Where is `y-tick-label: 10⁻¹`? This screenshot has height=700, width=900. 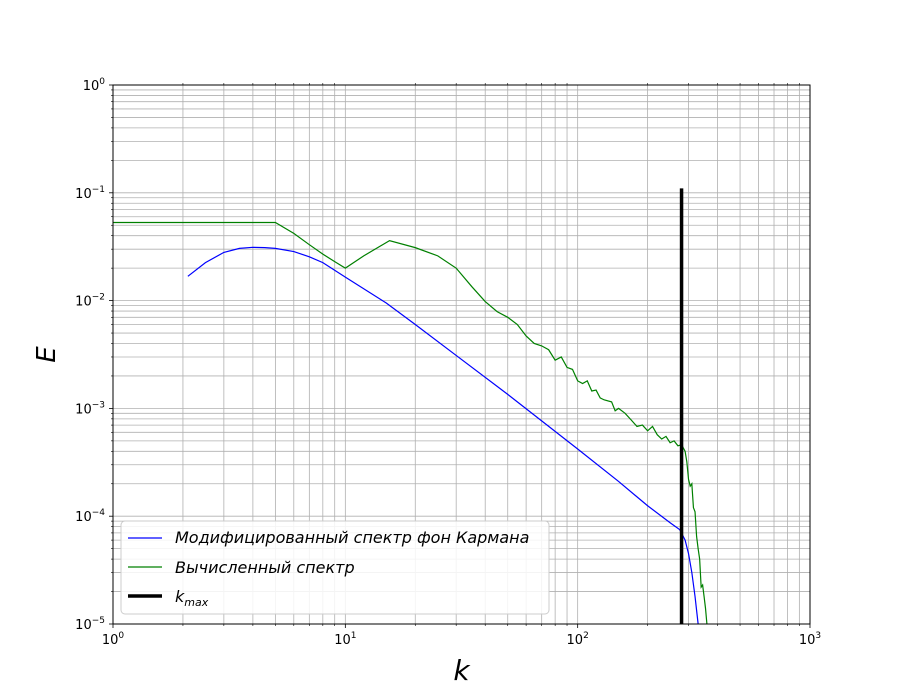 y-tick-label: 10⁻¹ is located at coordinates (90, 193).